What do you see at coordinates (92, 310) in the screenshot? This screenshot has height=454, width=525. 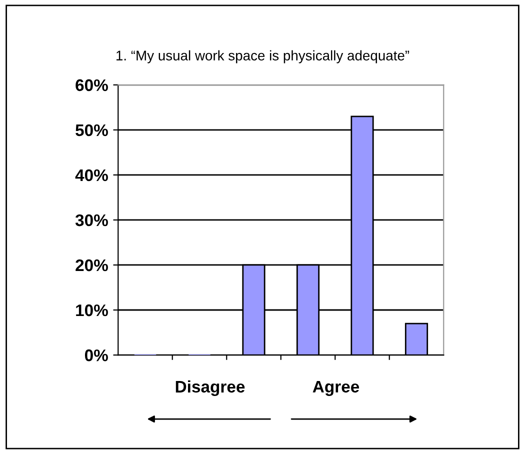 I see `y-tick-label: 10%` at bounding box center [92, 310].